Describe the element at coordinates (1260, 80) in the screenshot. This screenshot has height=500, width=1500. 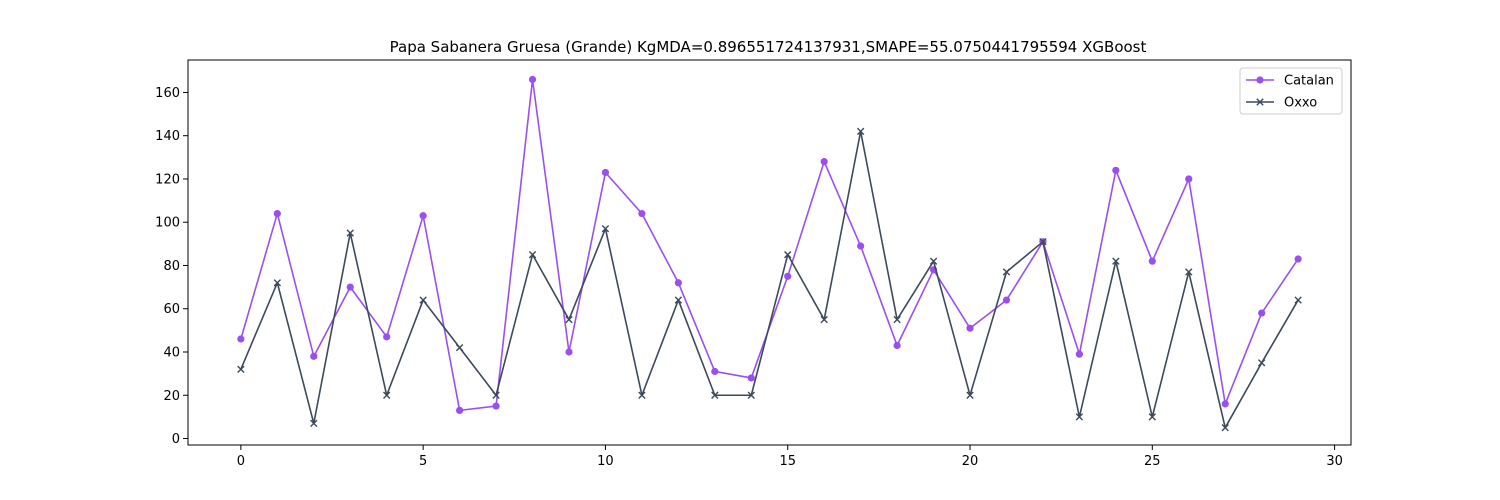
I see `legend-marker-catalan` at that location.